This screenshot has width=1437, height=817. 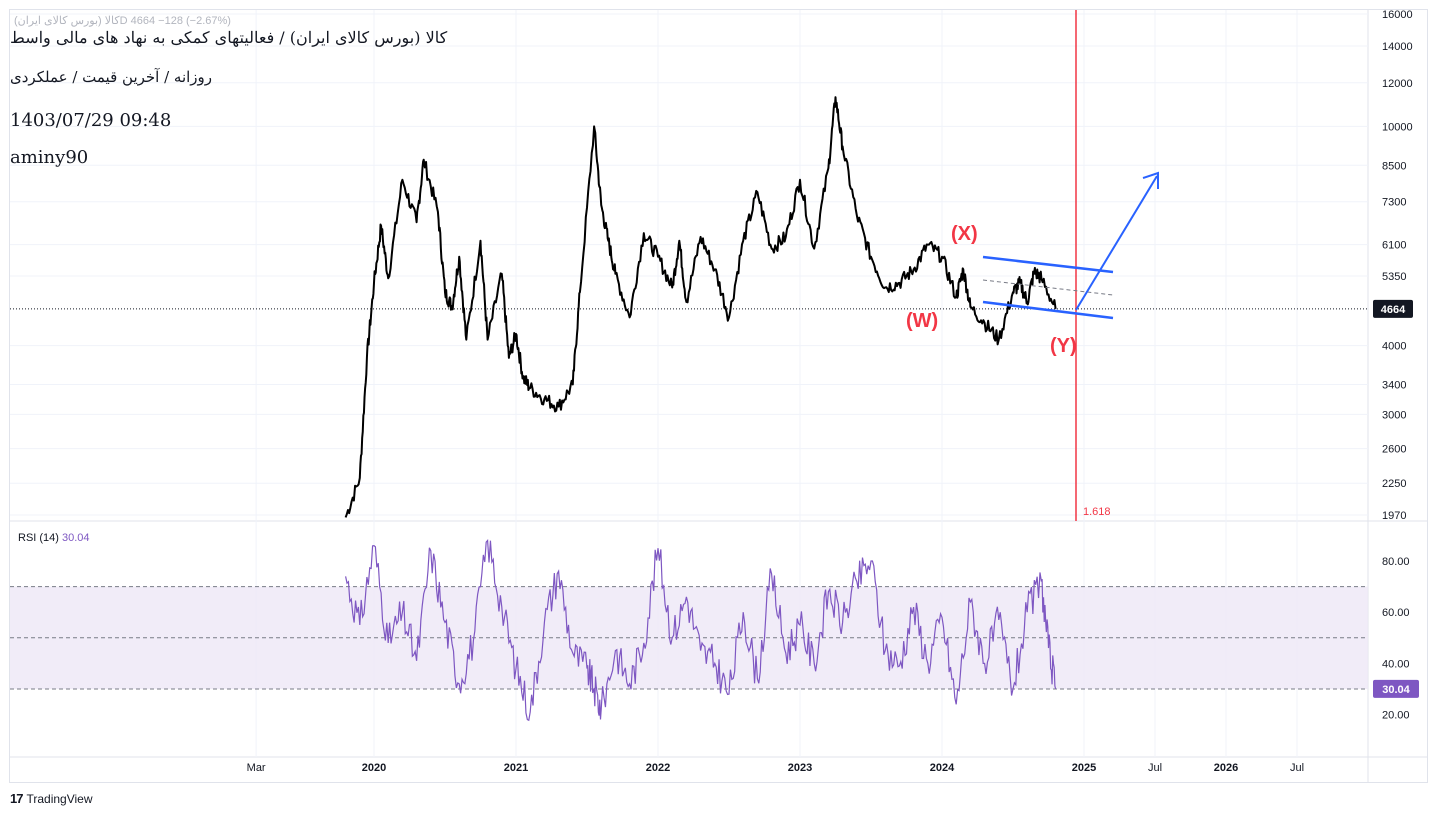 What do you see at coordinates (1116, 243) in the screenshot?
I see `projection-arrow-line` at bounding box center [1116, 243].